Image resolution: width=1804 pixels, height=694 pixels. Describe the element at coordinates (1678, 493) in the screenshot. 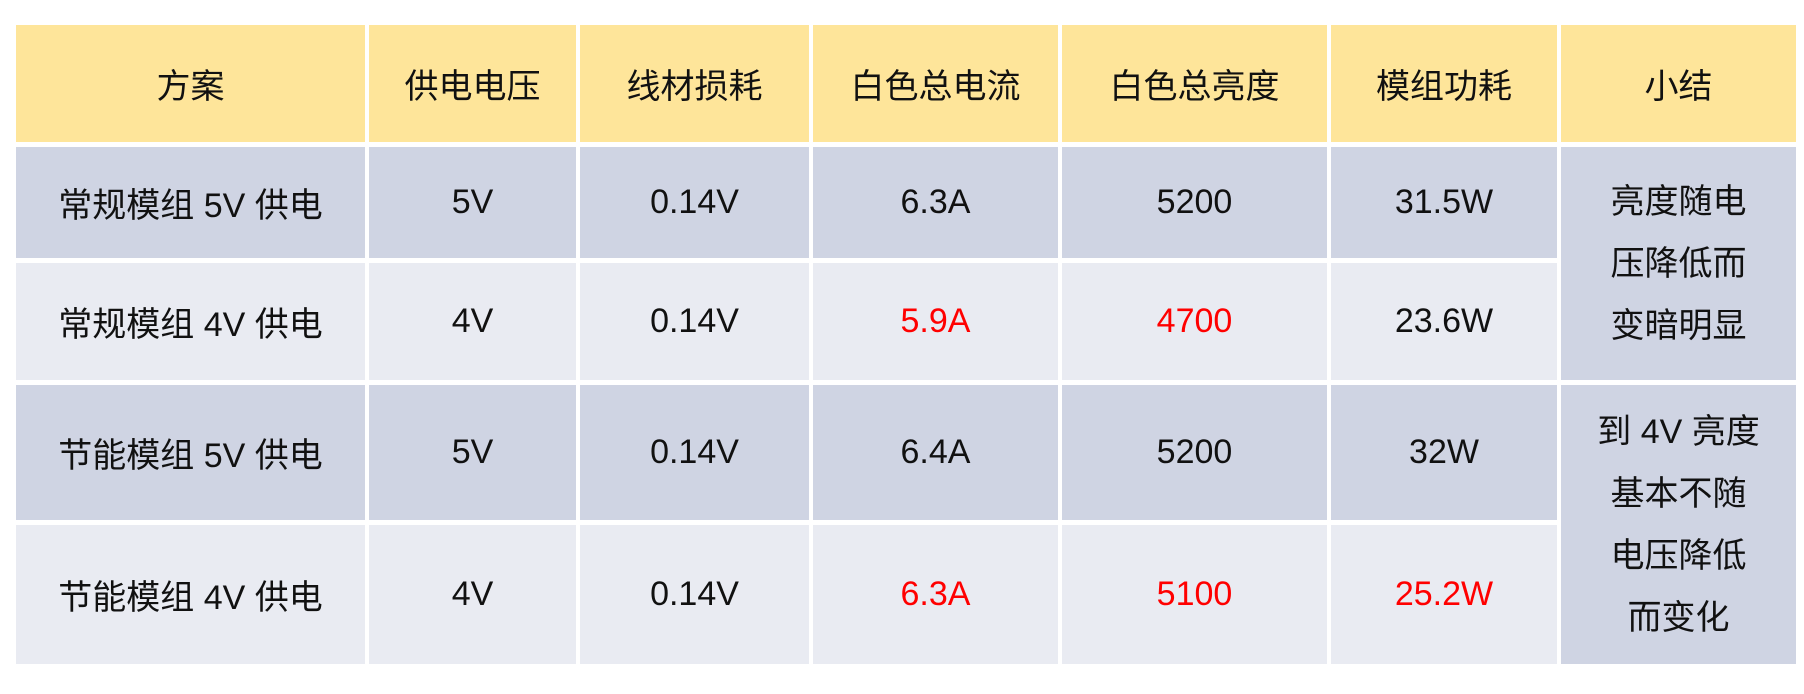

I see `summary-line: 基本不随` at that location.